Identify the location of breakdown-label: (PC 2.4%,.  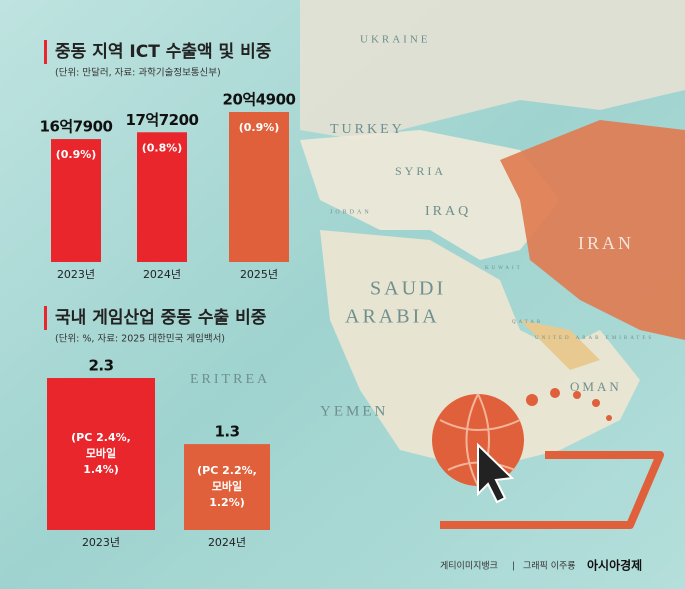
(101, 437).